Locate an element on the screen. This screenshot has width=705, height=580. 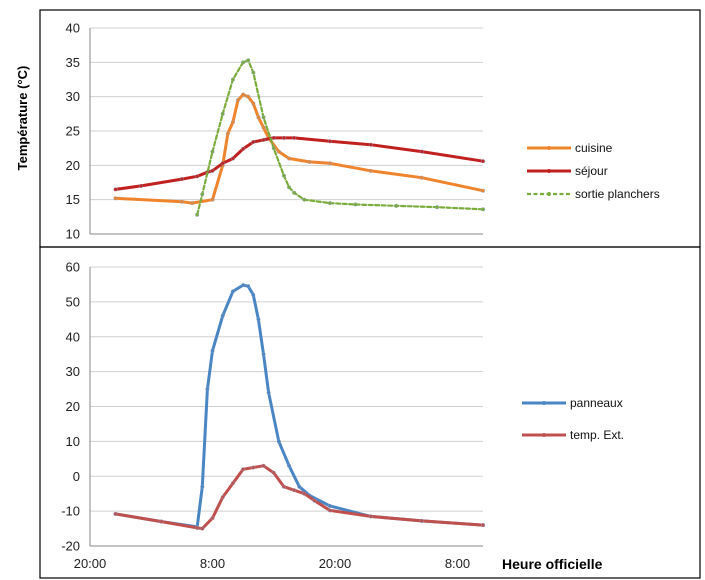
legend-label: séjour is located at coordinates (591, 171).